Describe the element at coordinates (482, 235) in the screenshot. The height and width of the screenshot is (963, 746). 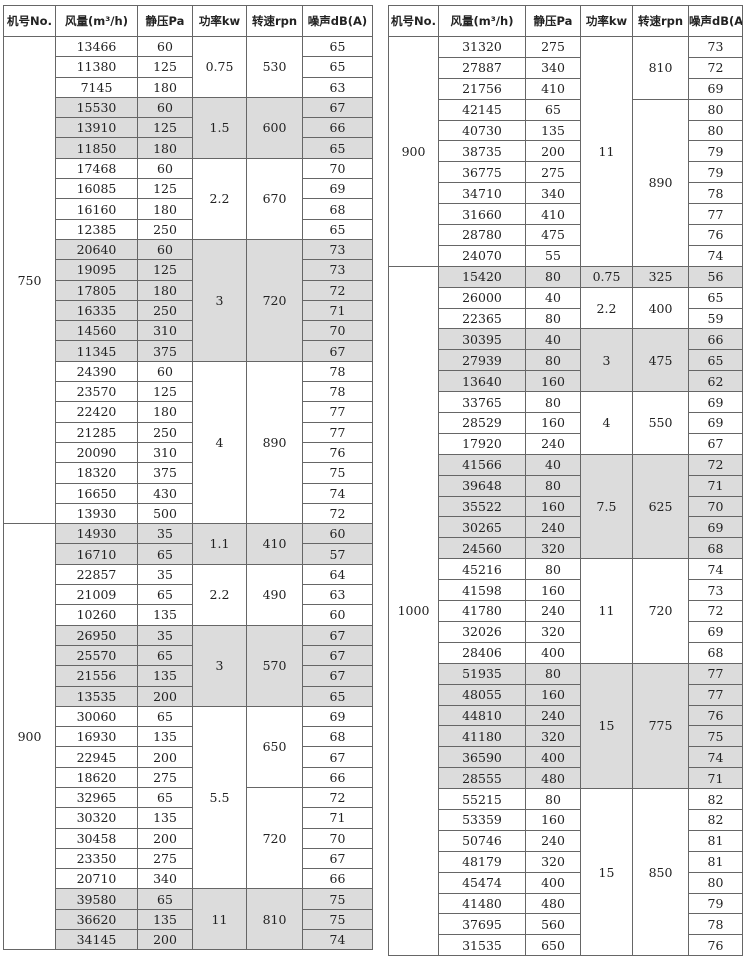
I see `airflow: 28780` at that location.